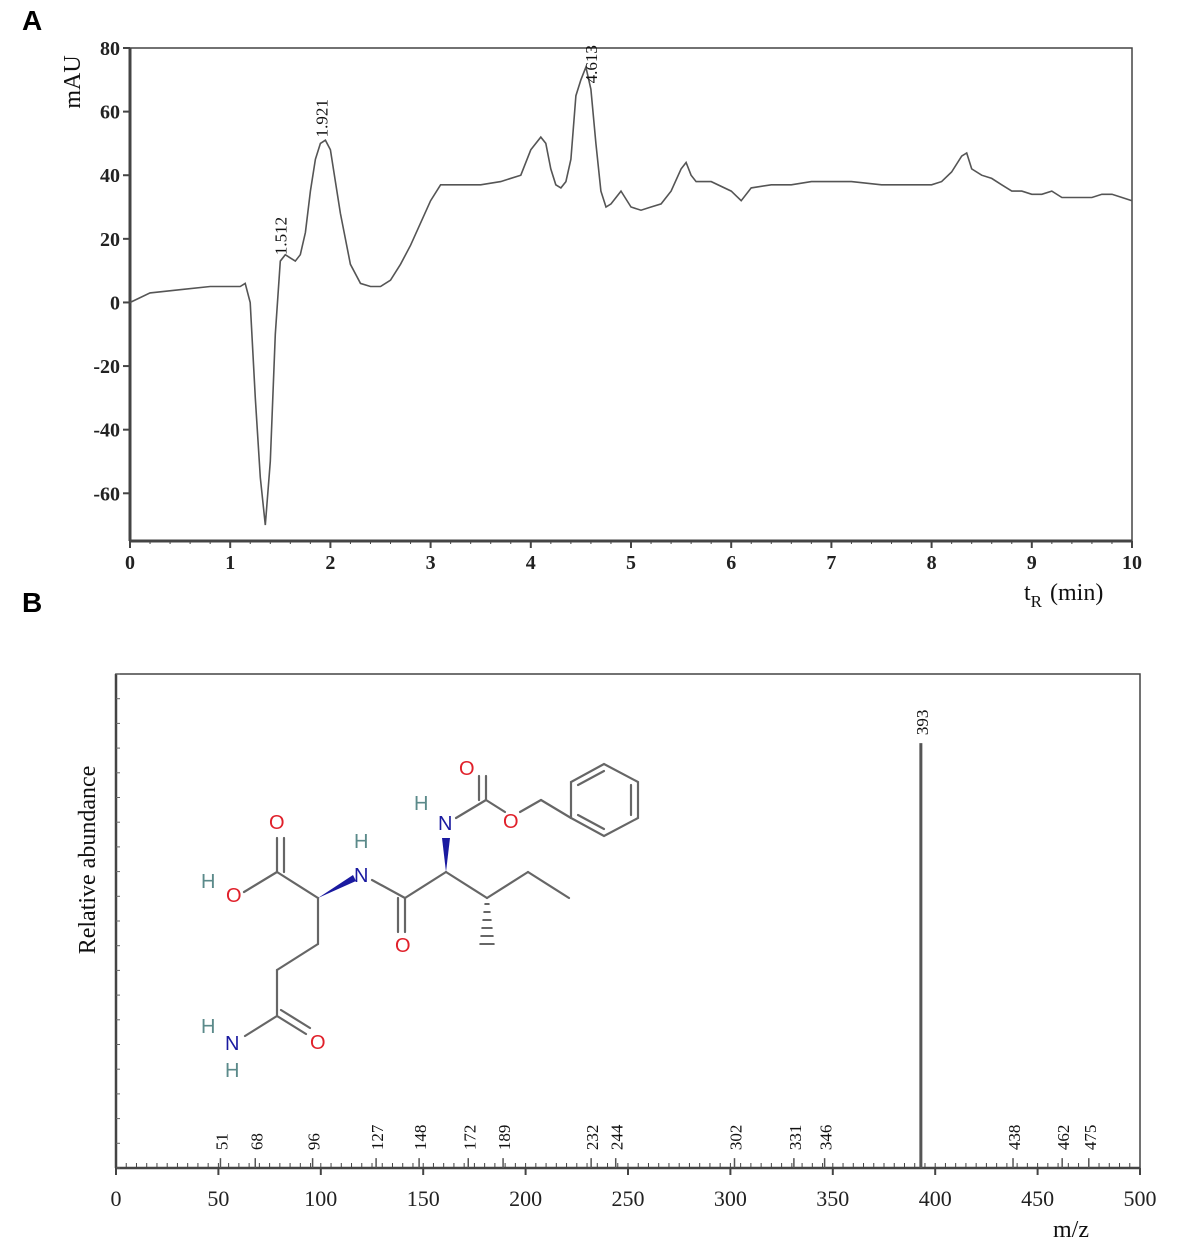 The height and width of the screenshot is (1250, 1181). I want to click on y-axis-title-b: Relative abundance, so click(88, 860).